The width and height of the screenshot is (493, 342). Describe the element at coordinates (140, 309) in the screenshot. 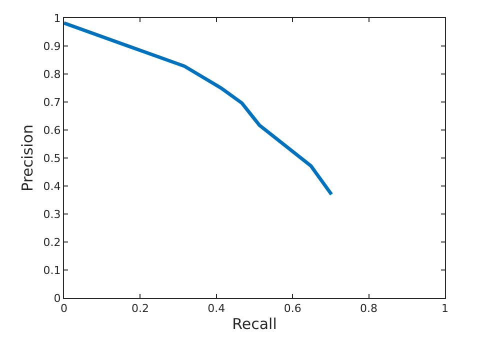

I see `x-tick-label: 0.2` at that location.